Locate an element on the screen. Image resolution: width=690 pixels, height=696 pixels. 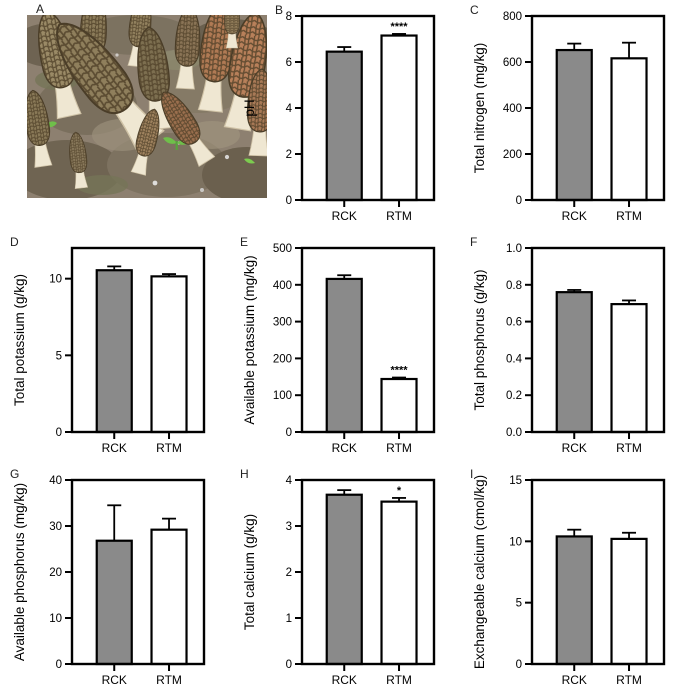
y-tick-label: 0.6 is located at coordinates (514, 323).